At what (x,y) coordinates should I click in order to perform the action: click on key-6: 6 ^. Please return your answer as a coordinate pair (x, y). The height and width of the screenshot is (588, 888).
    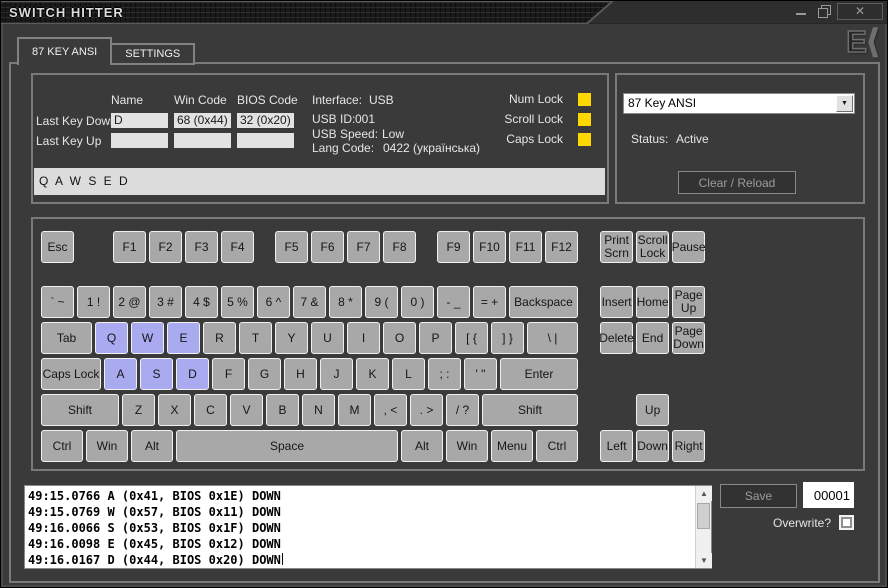
    Looking at the image, I should click on (273, 302).